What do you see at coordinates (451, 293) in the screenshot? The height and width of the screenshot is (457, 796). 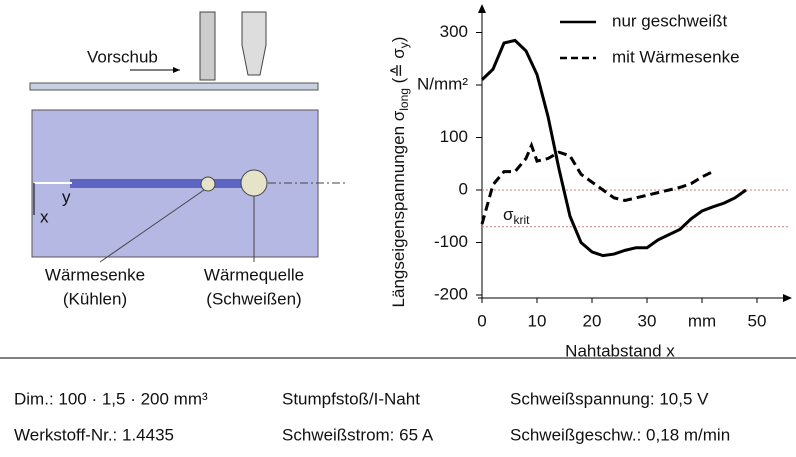 I see `y-tick-label: -200` at bounding box center [451, 293].